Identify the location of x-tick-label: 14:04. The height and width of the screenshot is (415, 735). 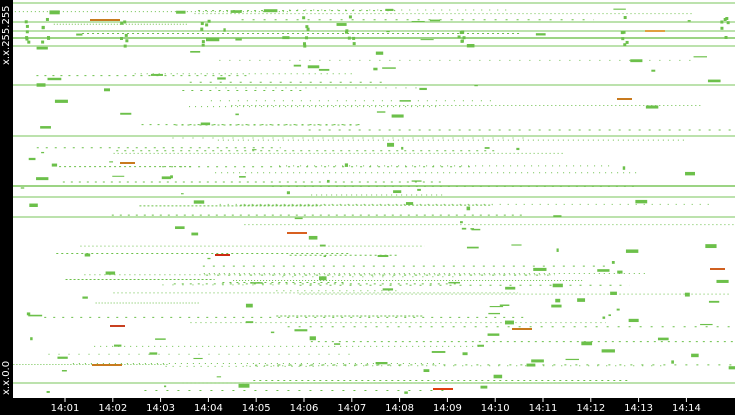
(208, 408).